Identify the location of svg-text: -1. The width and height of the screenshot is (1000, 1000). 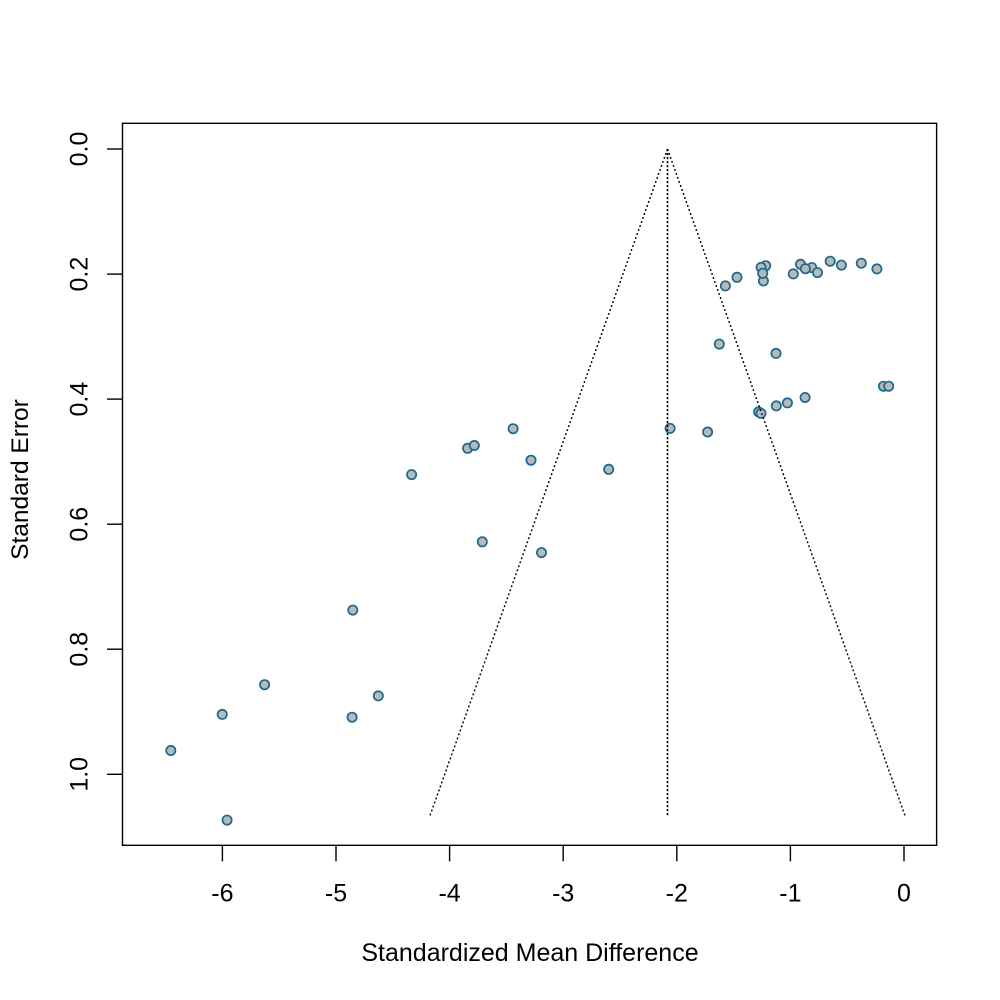
(790, 894).